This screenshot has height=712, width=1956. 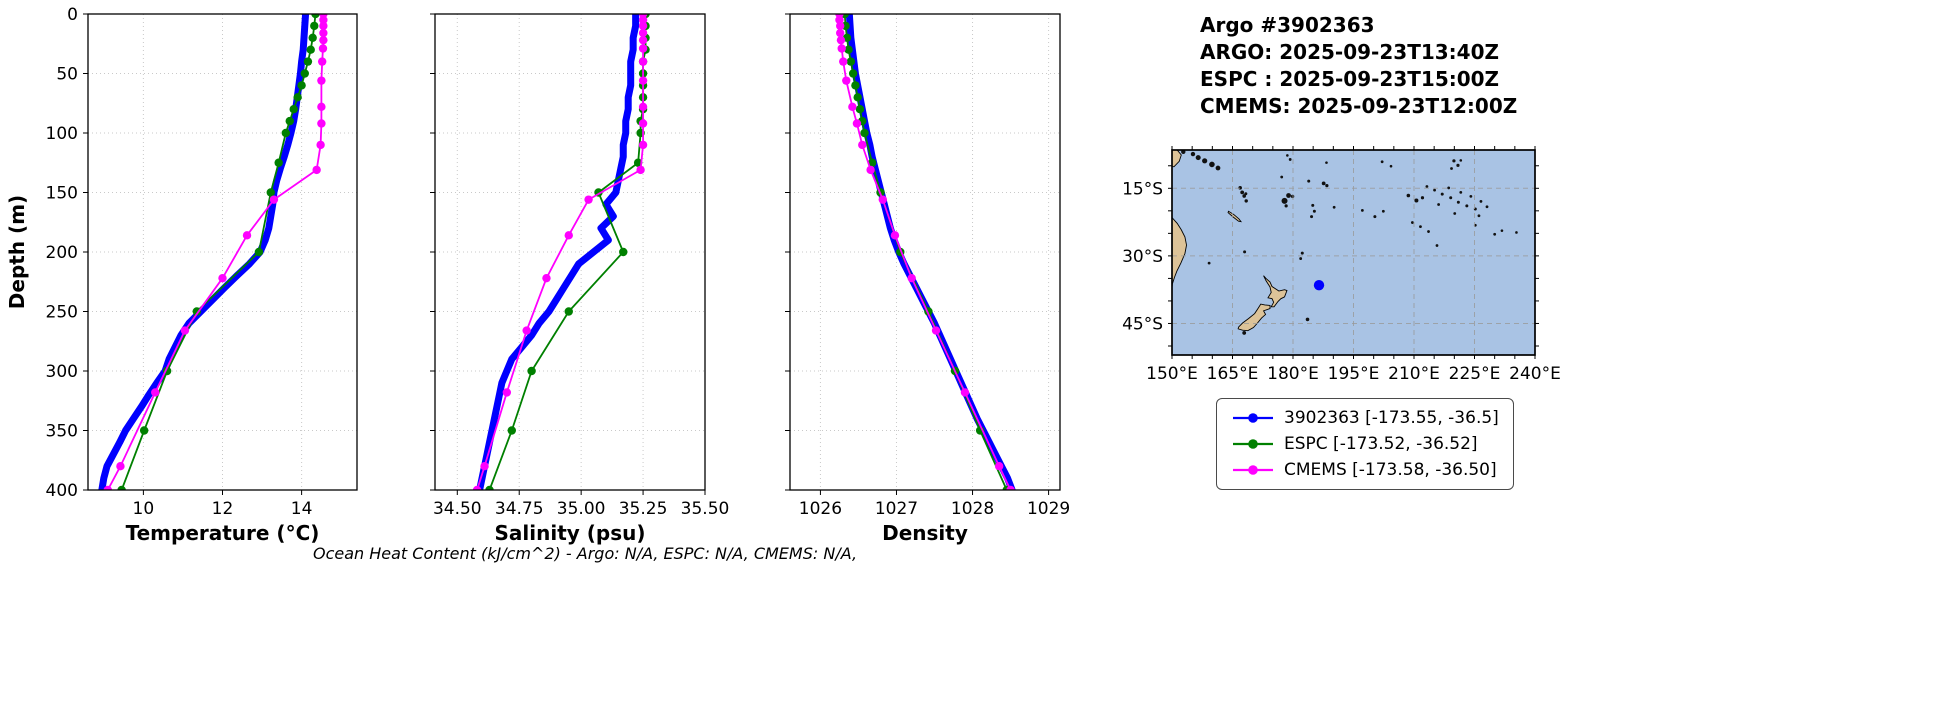 What do you see at coordinates (1142, 189) in the screenshot?
I see `map-lat-label: 15°S` at bounding box center [1142, 189].